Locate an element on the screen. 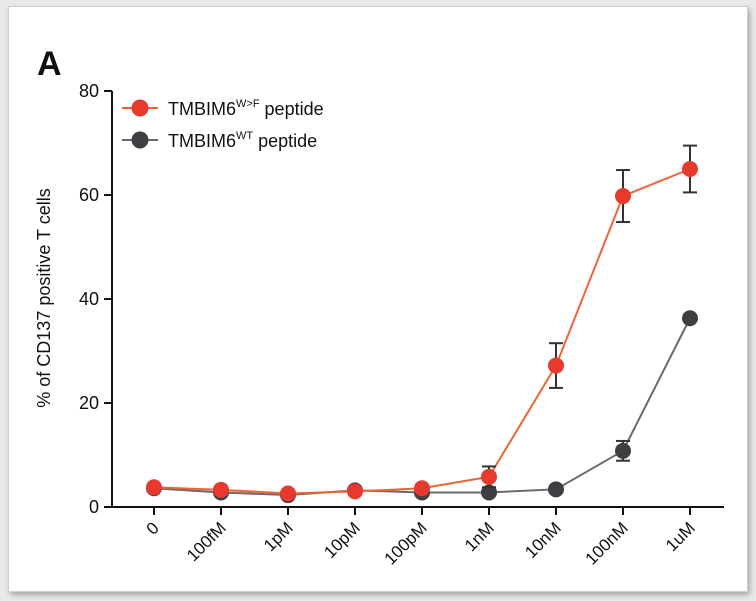  x-tick-label: 100fM is located at coordinates (206, 541).